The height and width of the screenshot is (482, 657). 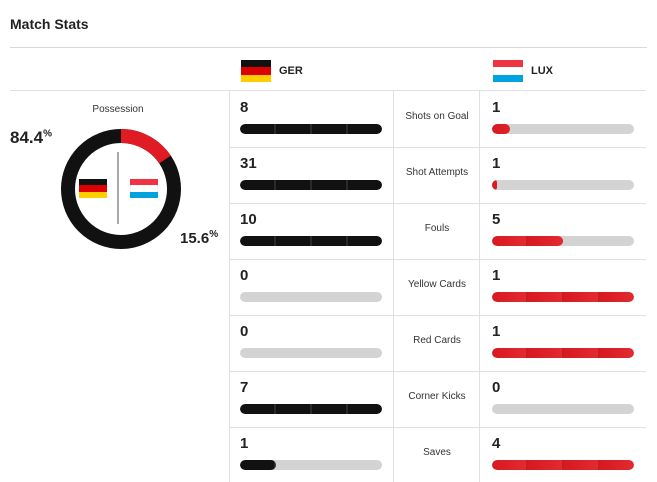 What do you see at coordinates (248, 219) in the screenshot?
I see `stat-home-value: 10` at bounding box center [248, 219].